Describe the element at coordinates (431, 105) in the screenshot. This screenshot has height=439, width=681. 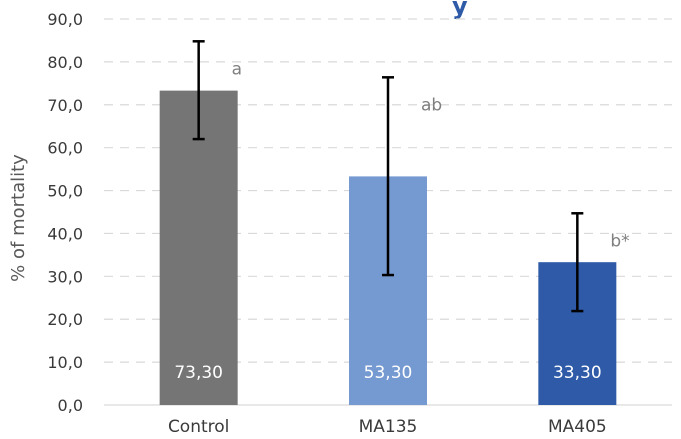
I see `significance-label: ab` at that location.